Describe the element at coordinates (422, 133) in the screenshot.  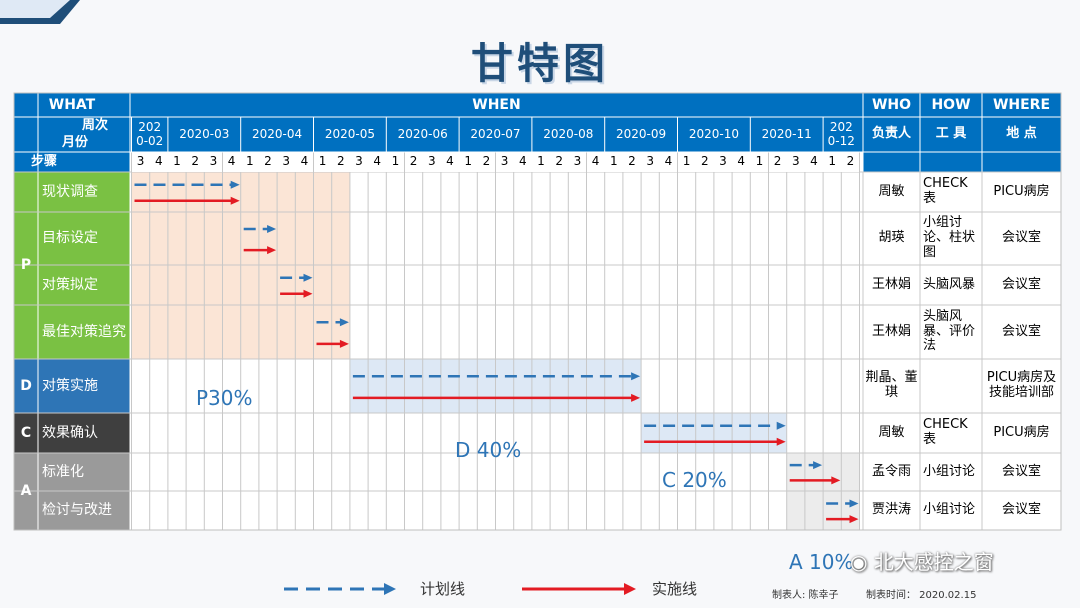
I see `month-4: 2020-06` at that location.